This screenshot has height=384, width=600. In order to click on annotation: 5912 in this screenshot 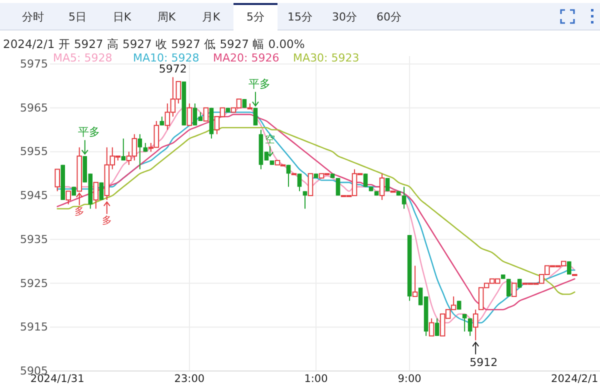, I will do `click(484, 362)`.